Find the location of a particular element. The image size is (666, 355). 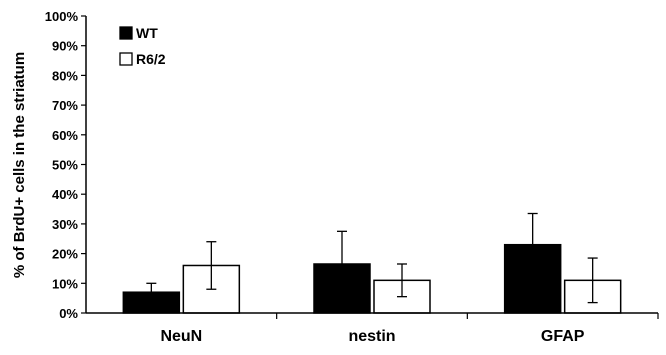

x-axis-categories: NeuN nestin GFAP is located at coordinates (409, 329).